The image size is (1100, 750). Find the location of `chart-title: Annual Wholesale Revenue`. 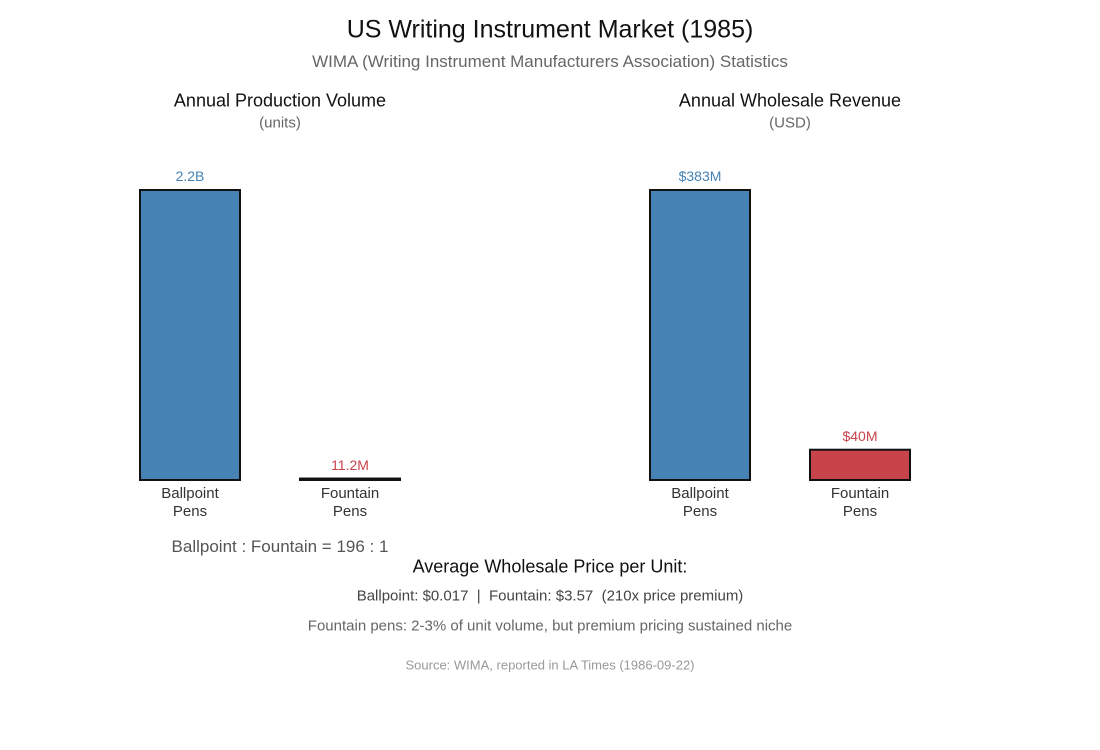

chart-title: Annual Wholesale Revenue is located at coordinates (790, 100).